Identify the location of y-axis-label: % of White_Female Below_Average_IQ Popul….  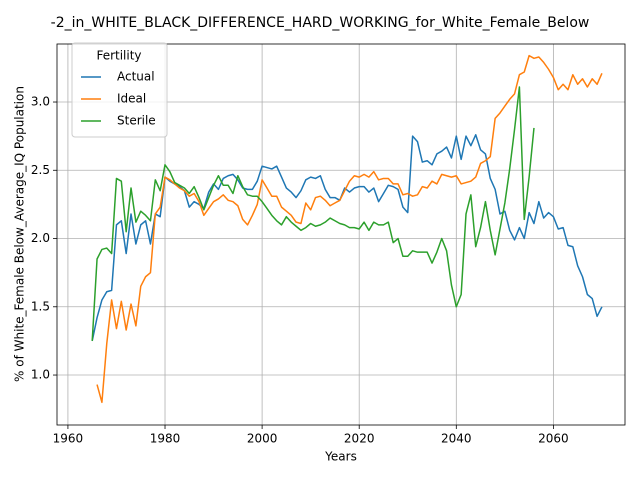
(20, 234).